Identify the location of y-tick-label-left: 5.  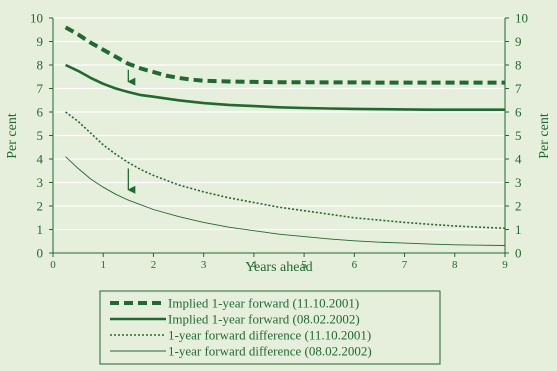
(40, 135).